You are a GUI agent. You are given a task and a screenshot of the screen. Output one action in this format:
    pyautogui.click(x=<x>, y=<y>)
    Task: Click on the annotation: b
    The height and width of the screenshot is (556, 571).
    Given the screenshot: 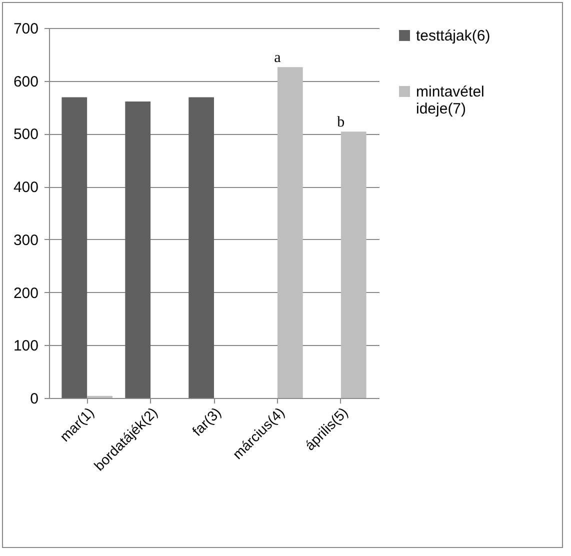 What is the action you would take?
    pyautogui.click(x=341, y=122)
    